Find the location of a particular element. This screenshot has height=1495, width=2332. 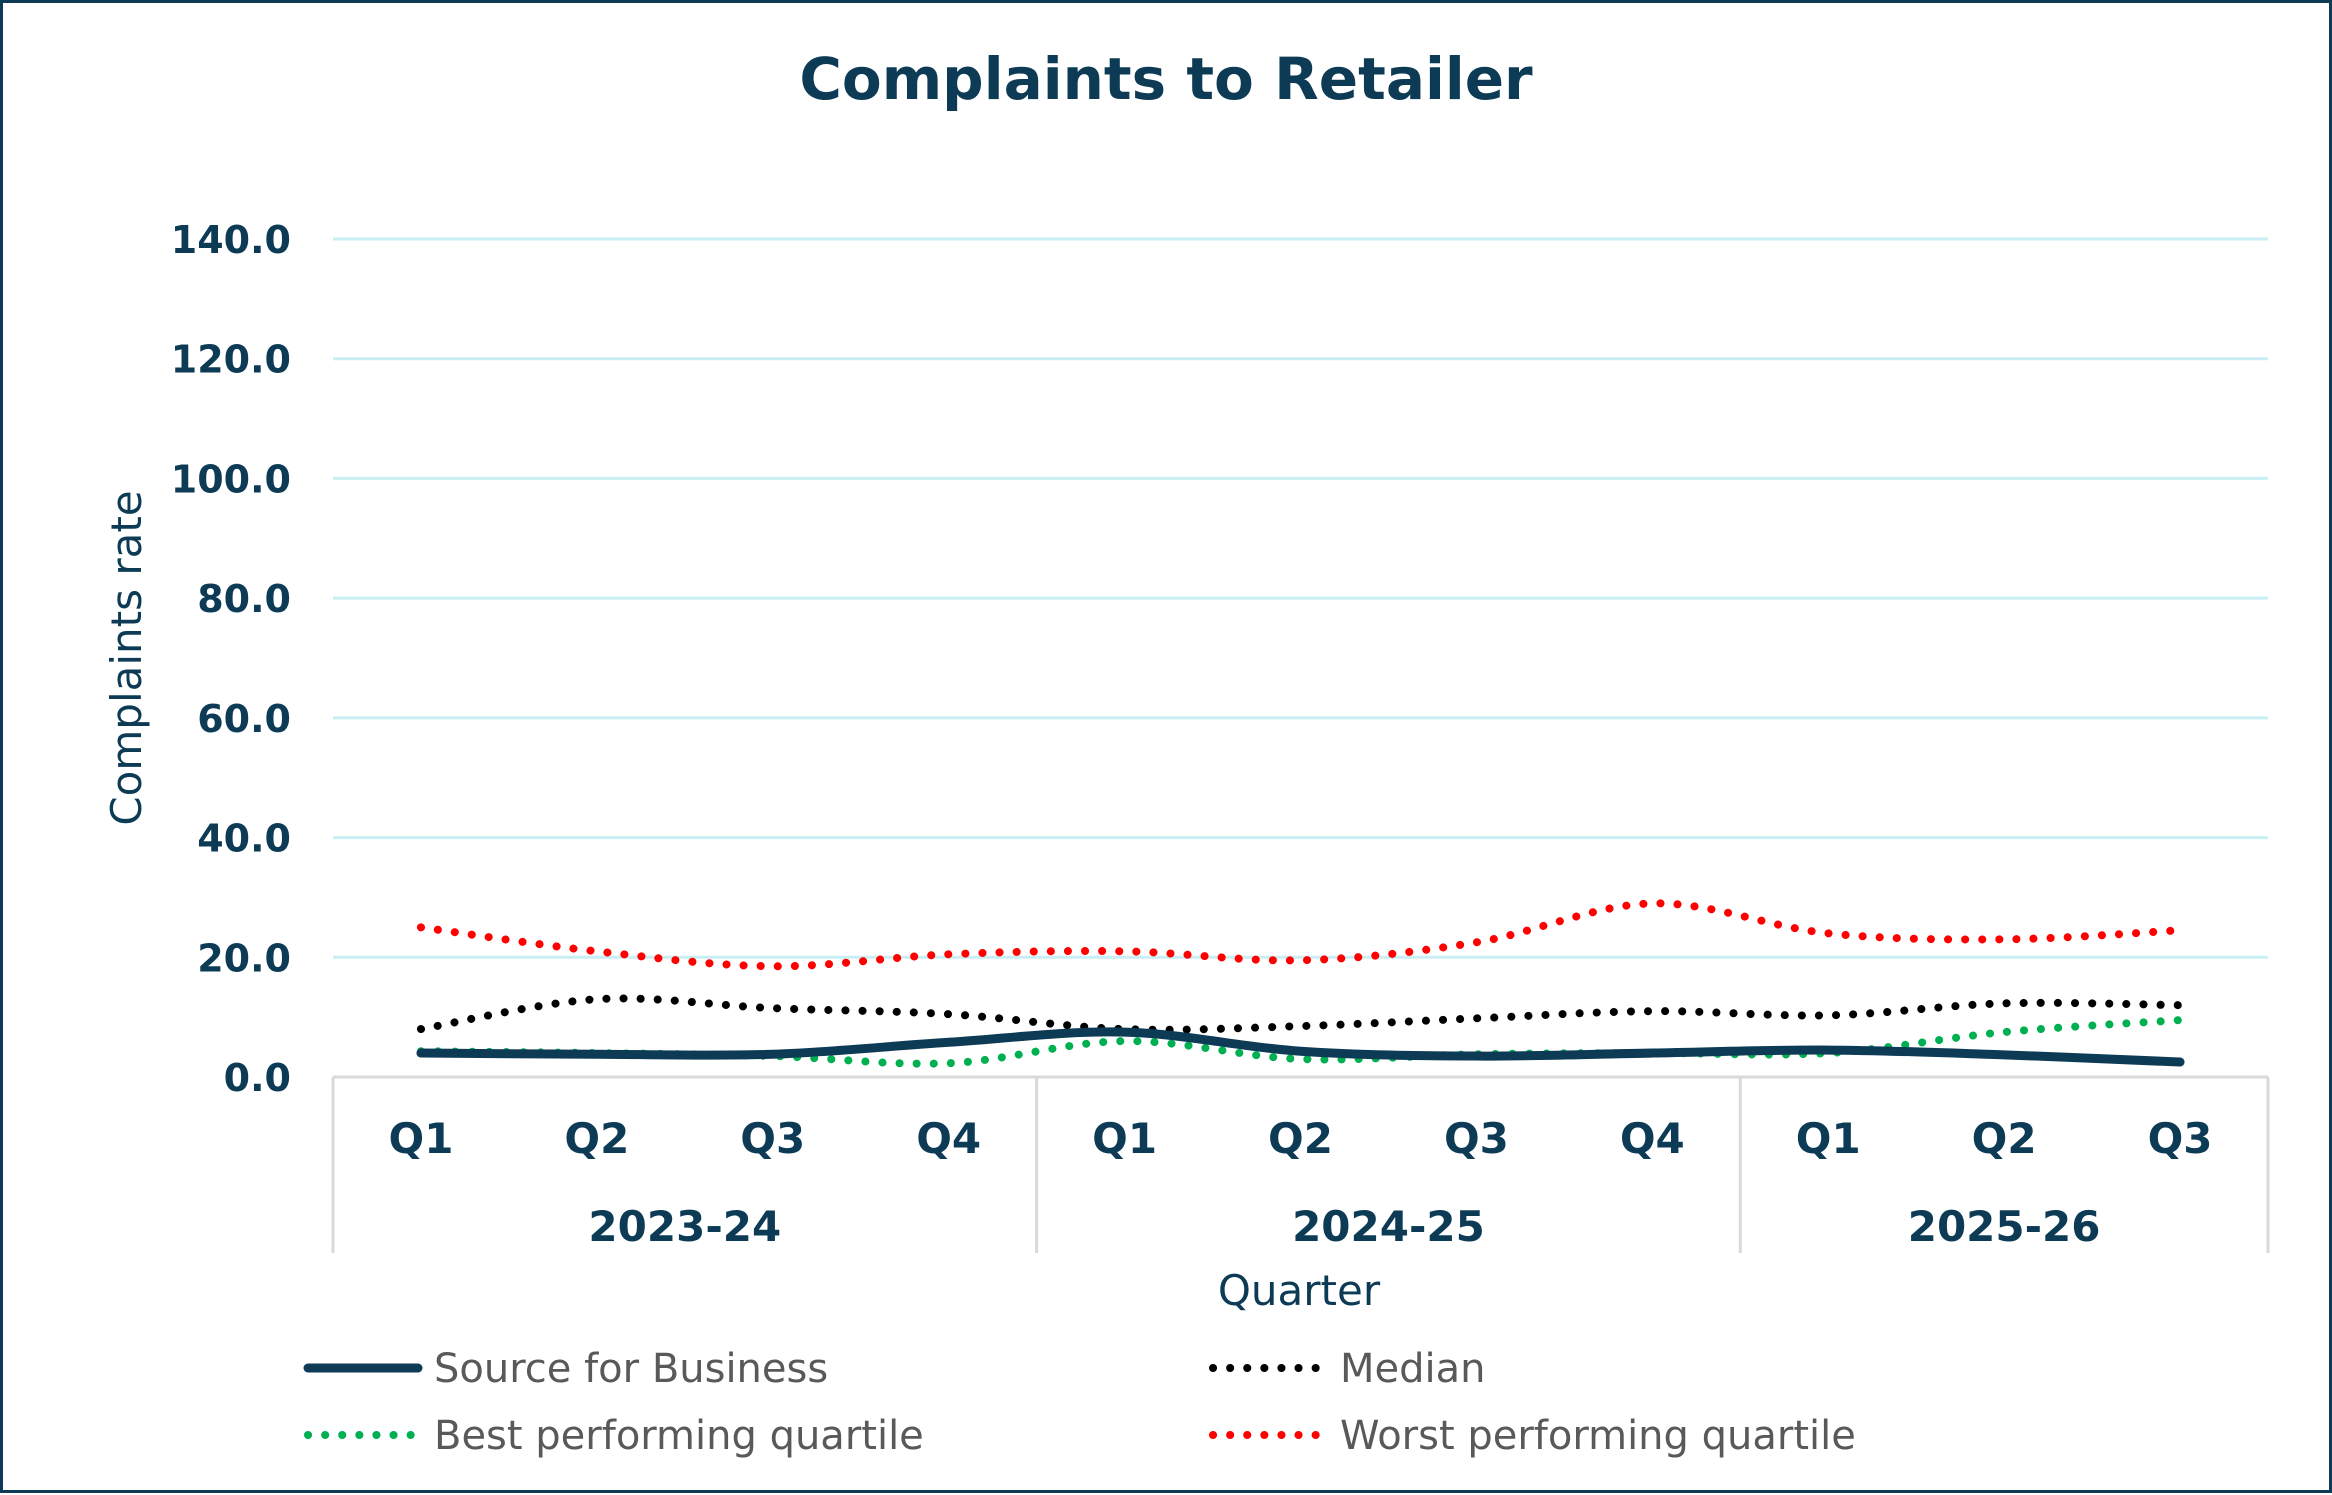

y-tick-labels: 0.0 20.0 40.0 60.0 80.0 100.0 120.0 140.0 is located at coordinates (231, 659).